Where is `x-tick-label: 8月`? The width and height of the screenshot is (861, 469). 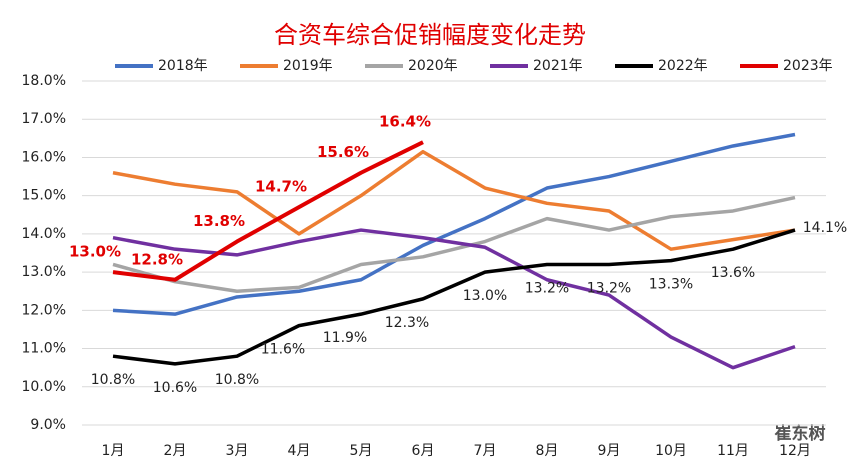 x-tick-label: 8月 is located at coordinates (547, 451).